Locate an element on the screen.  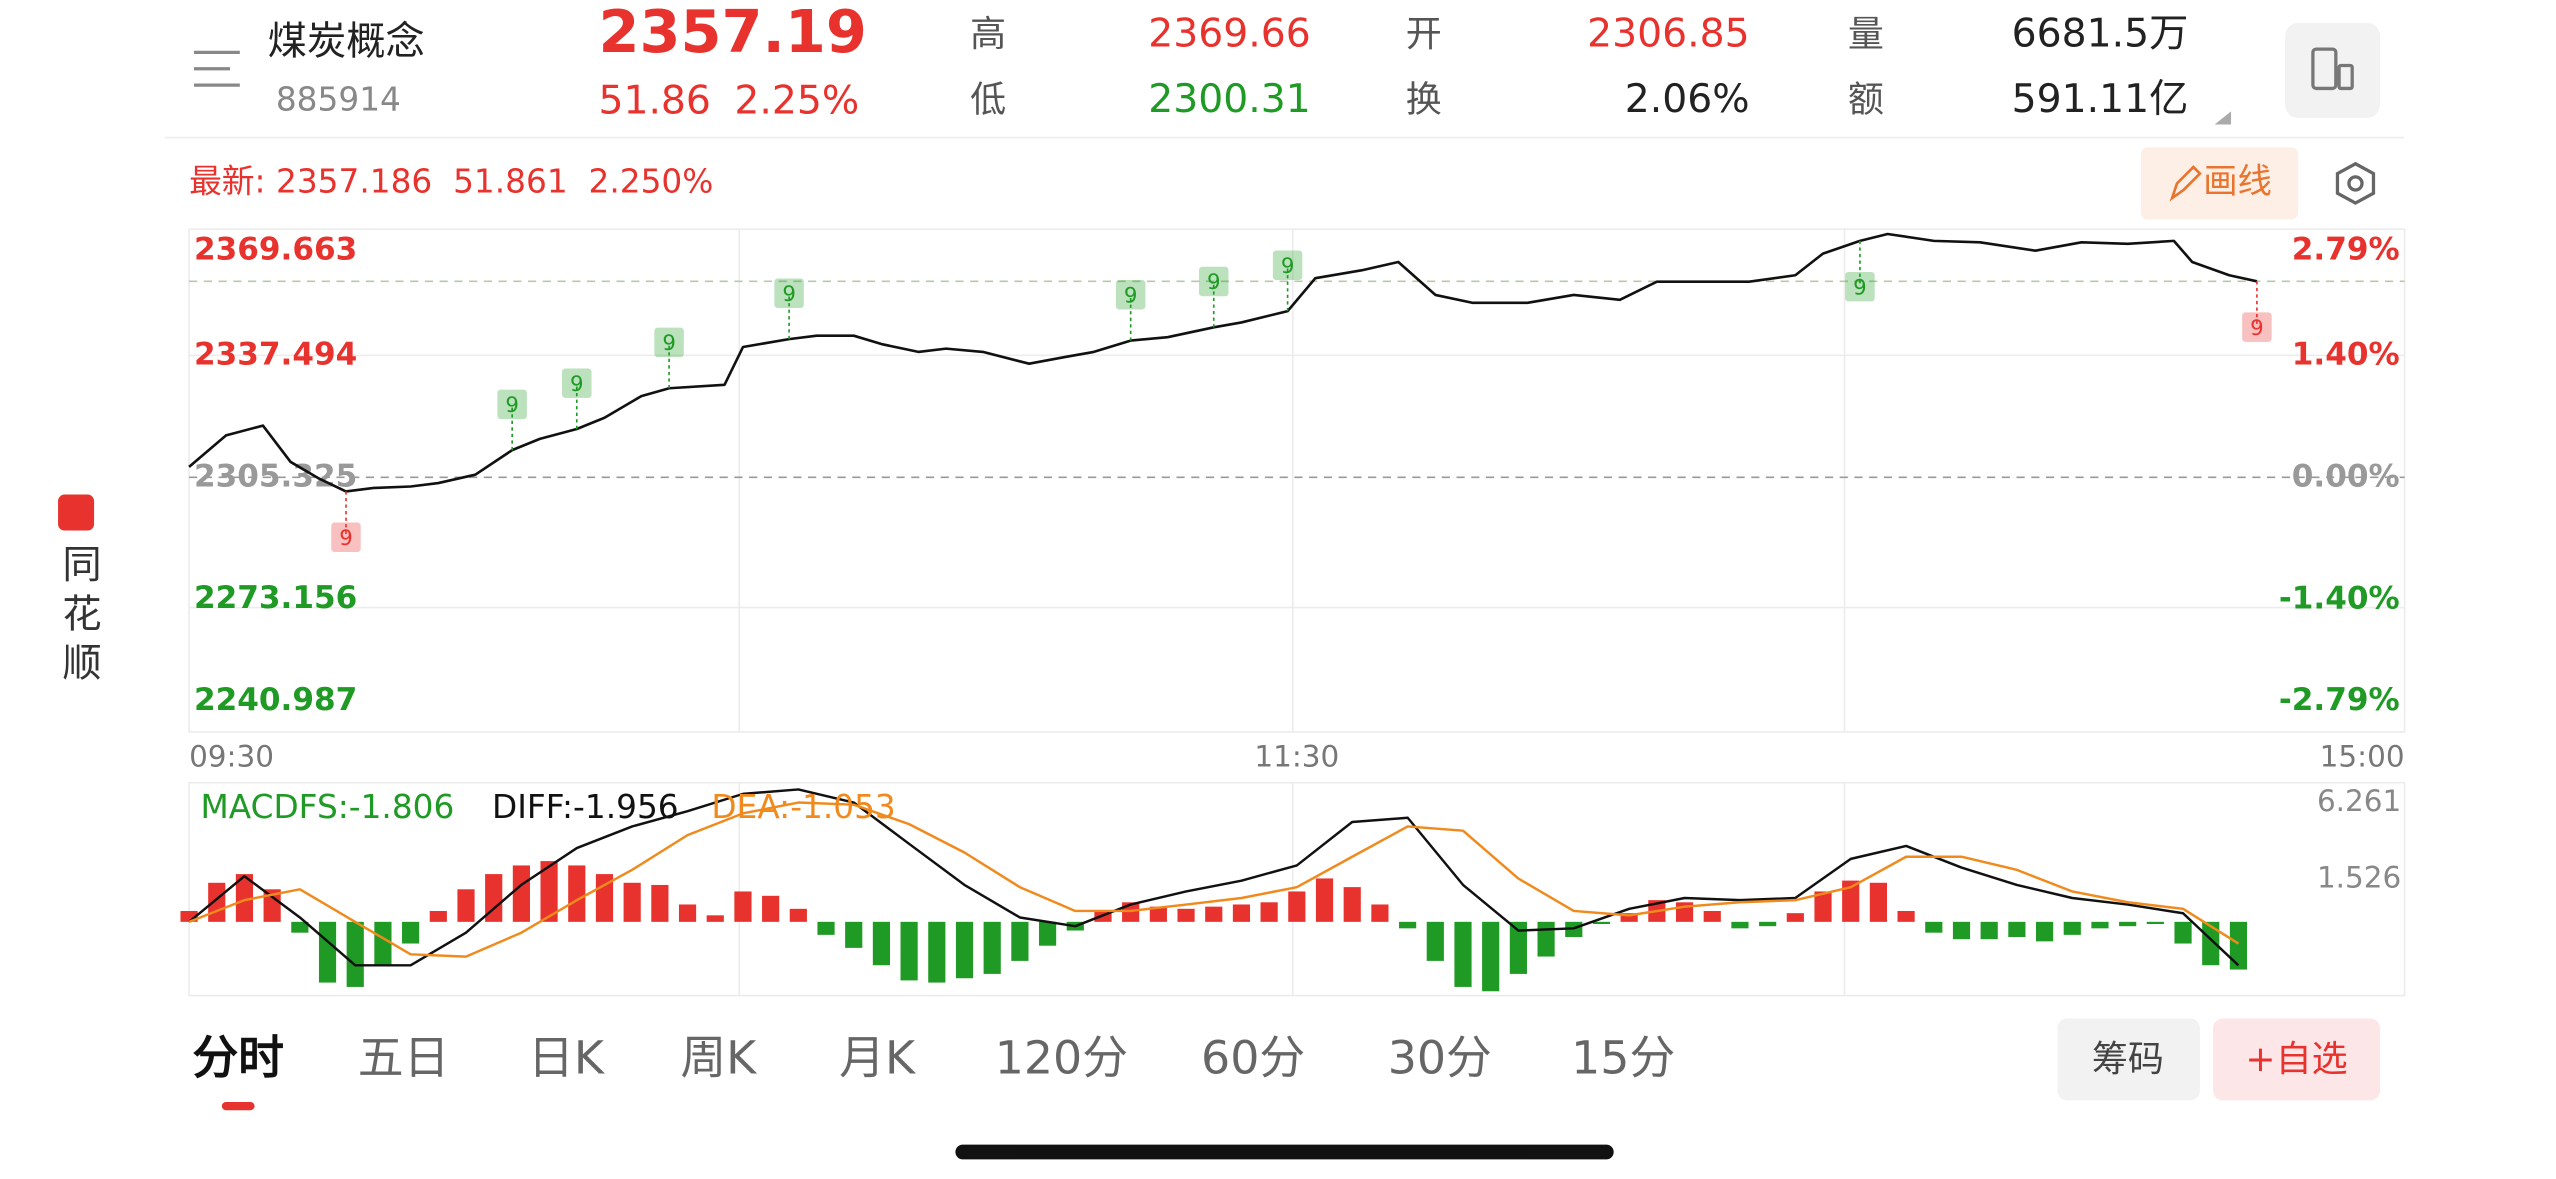
settings-icon is located at coordinates (2355, 183).